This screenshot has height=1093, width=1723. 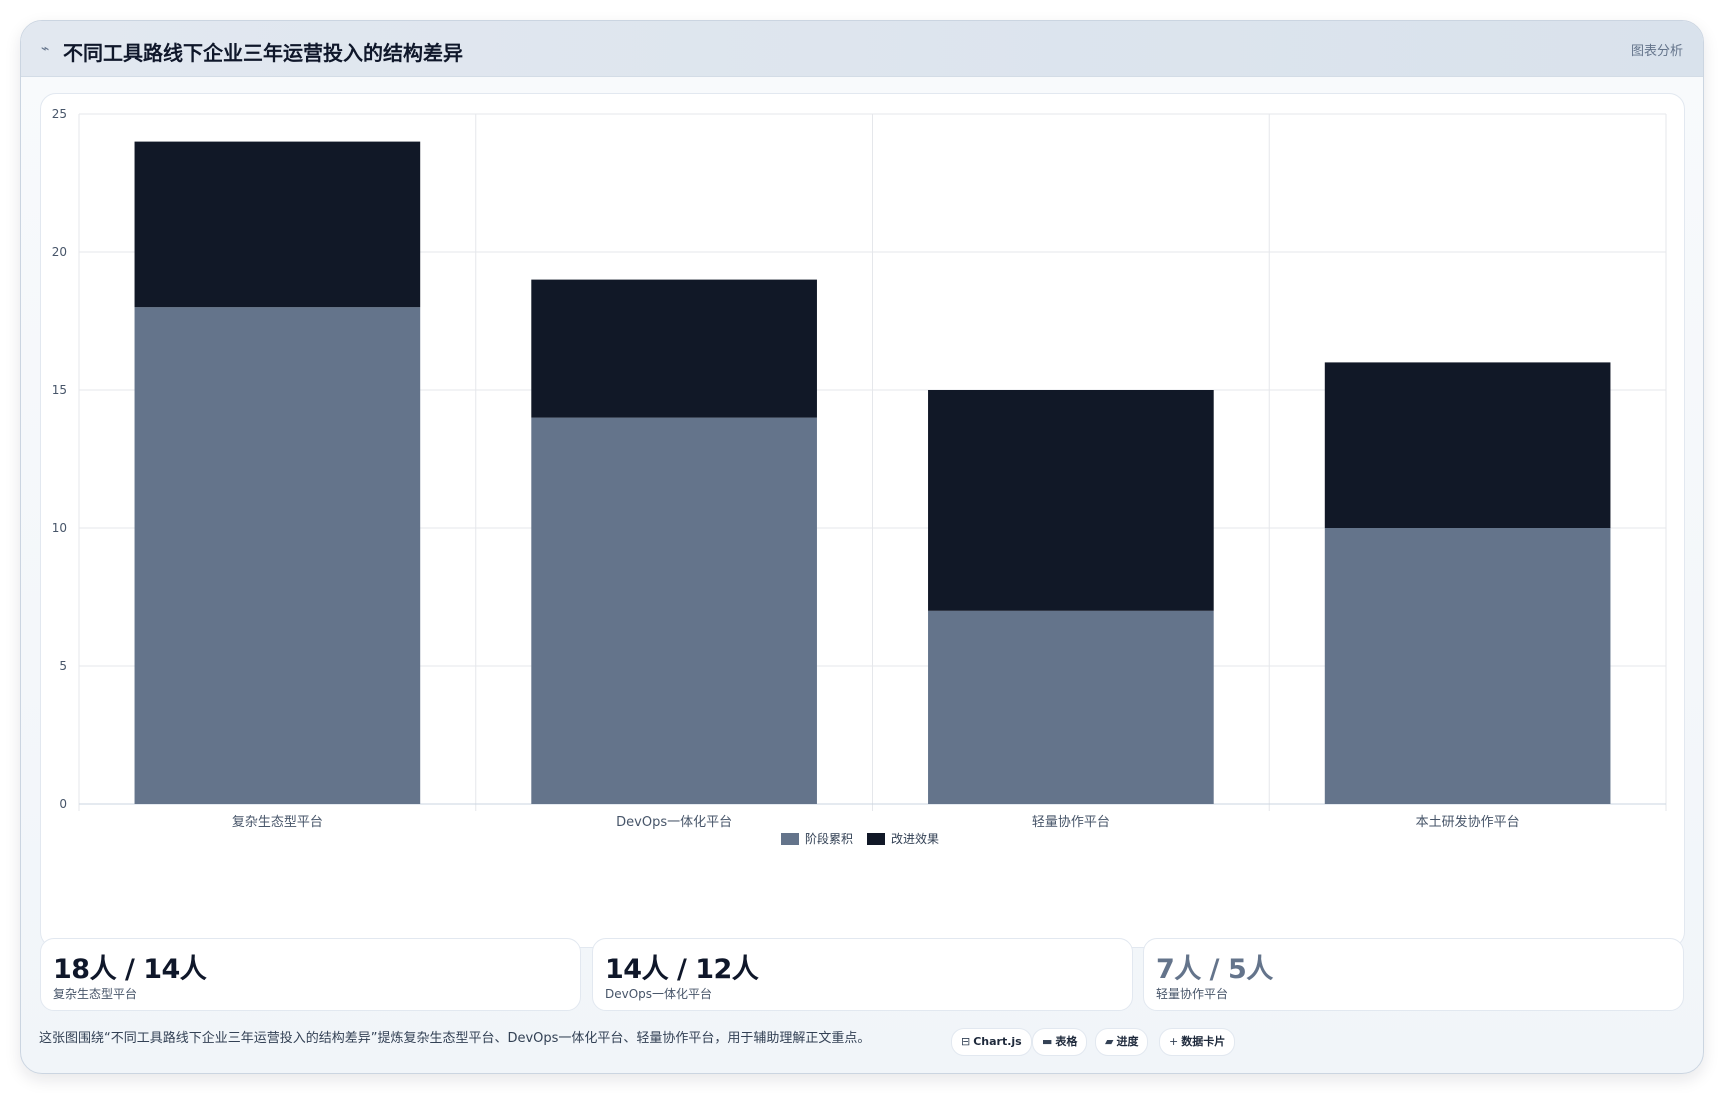 I want to click on pill-label: 进度, so click(x=1127, y=1041).